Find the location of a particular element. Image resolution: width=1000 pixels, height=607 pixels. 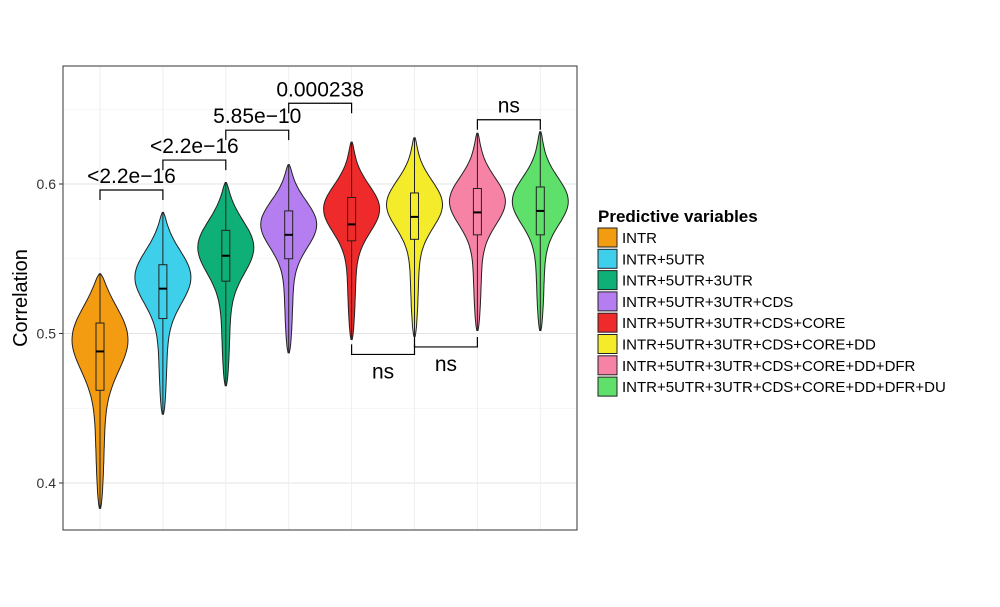

comparison-label: 0.000238 is located at coordinates (320, 89).